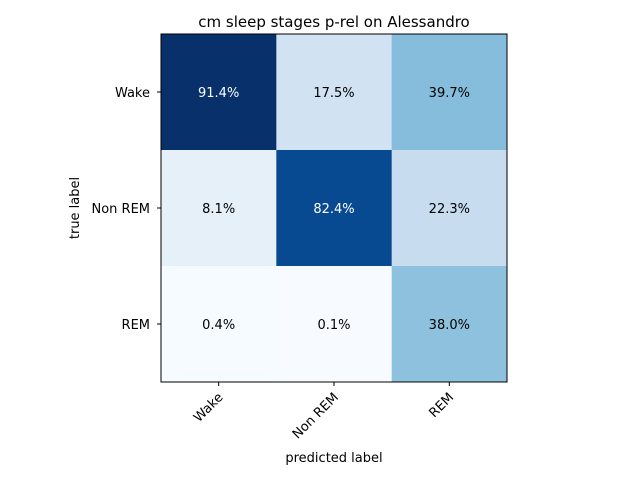 Image resolution: width=640 pixels, height=480 pixels. I want to click on y-tick-label: Non REM, so click(120, 209).